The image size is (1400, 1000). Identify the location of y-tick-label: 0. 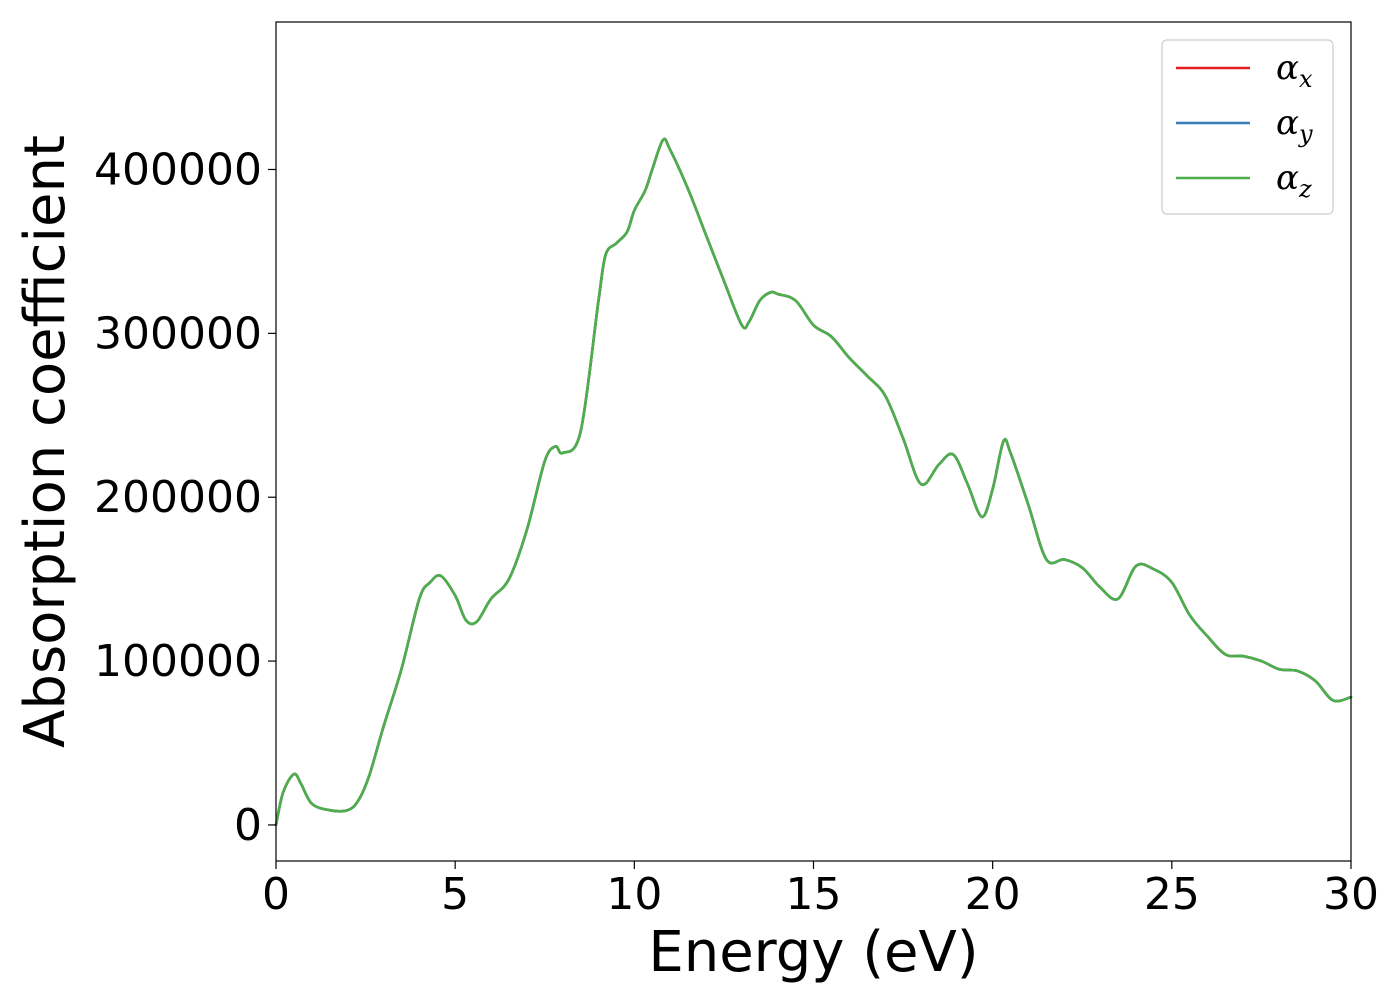
(248, 825).